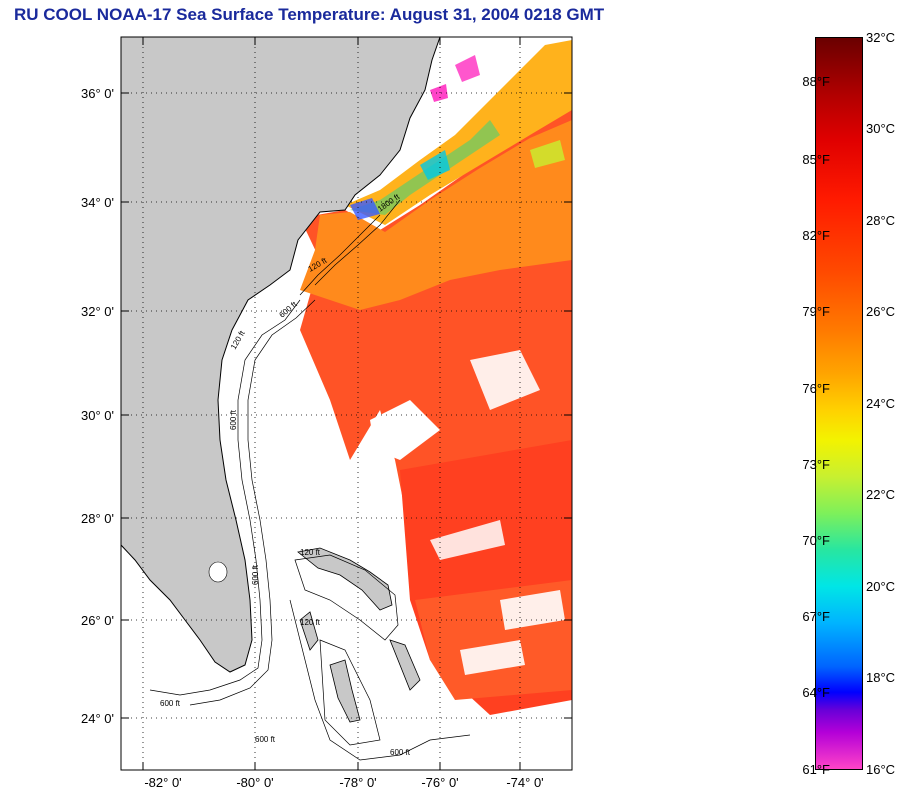 The height and width of the screenshot is (793, 913). What do you see at coordinates (357, 782) in the screenshot?
I see `lon-label: -78° 0'` at bounding box center [357, 782].